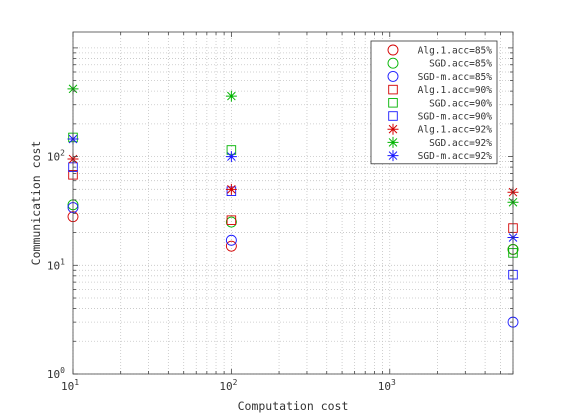 The image size is (564, 418). Describe the element at coordinates (70, 385) in the screenshot. I see `x-tick-label: 10¹` at that location.